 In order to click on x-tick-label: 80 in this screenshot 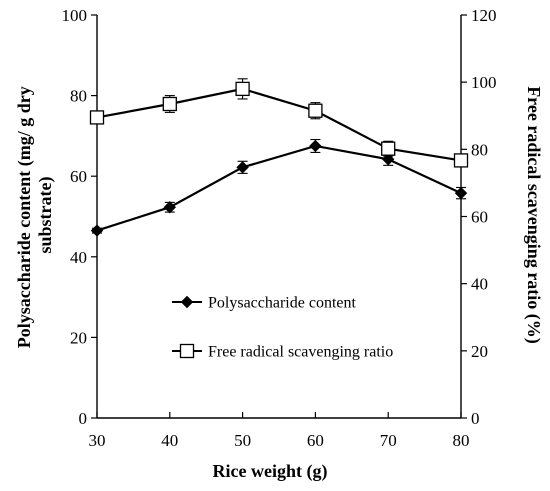, I will do `click(461, 440)`.